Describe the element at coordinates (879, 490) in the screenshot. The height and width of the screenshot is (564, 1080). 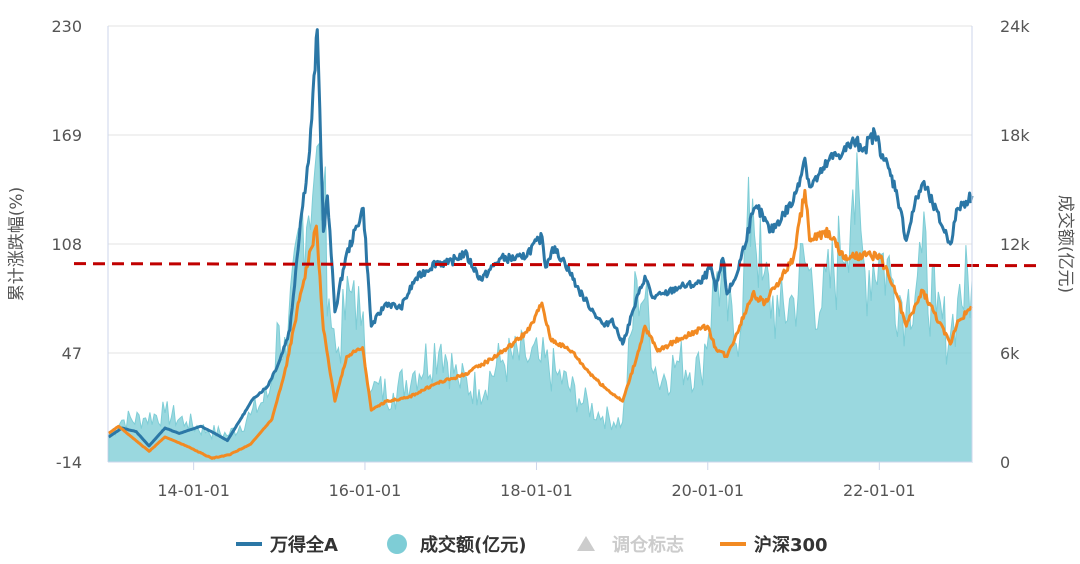
I see `x-tick-label: 22-01-01` at that location.